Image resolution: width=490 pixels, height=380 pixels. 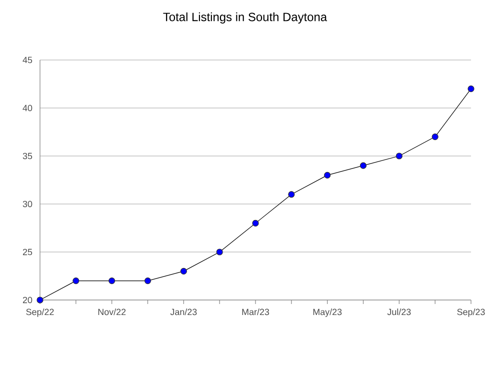 What do you see at coordinates (245, 18) in the screenshot?
I see `chart-title: Total Listings in South Daytona` at bounding box center [245, 18].